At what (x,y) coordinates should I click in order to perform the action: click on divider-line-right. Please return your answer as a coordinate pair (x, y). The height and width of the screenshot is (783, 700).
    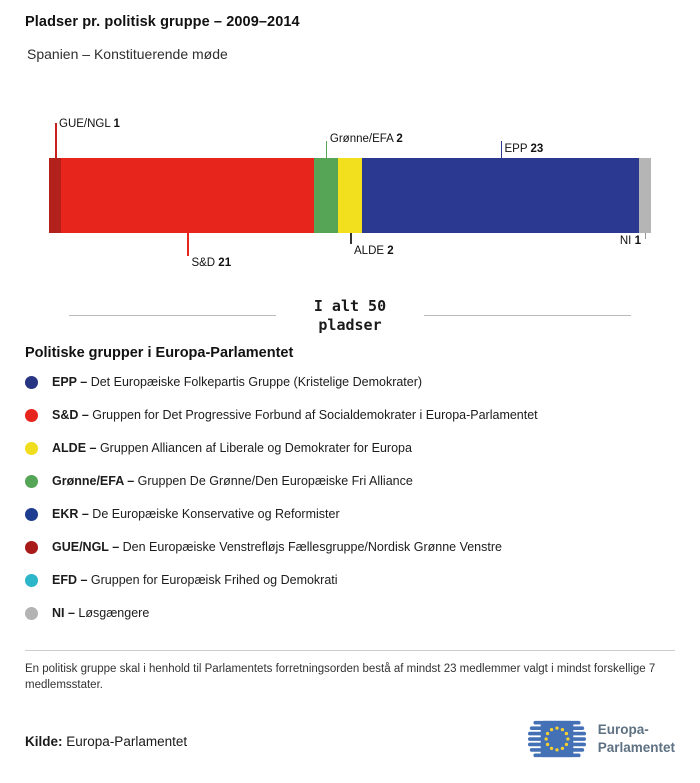
    Looking at the image, I should click on (527, 316).